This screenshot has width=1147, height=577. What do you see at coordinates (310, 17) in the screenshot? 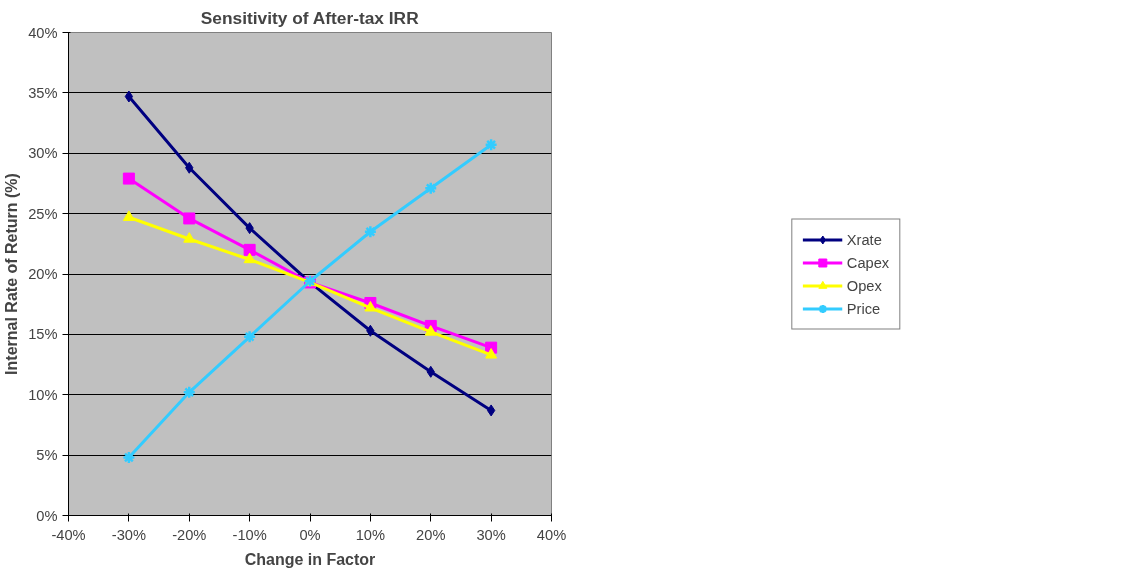
I see `chart-title: Sensitivity of After-tax IRR` at bounding box center [310, 17].